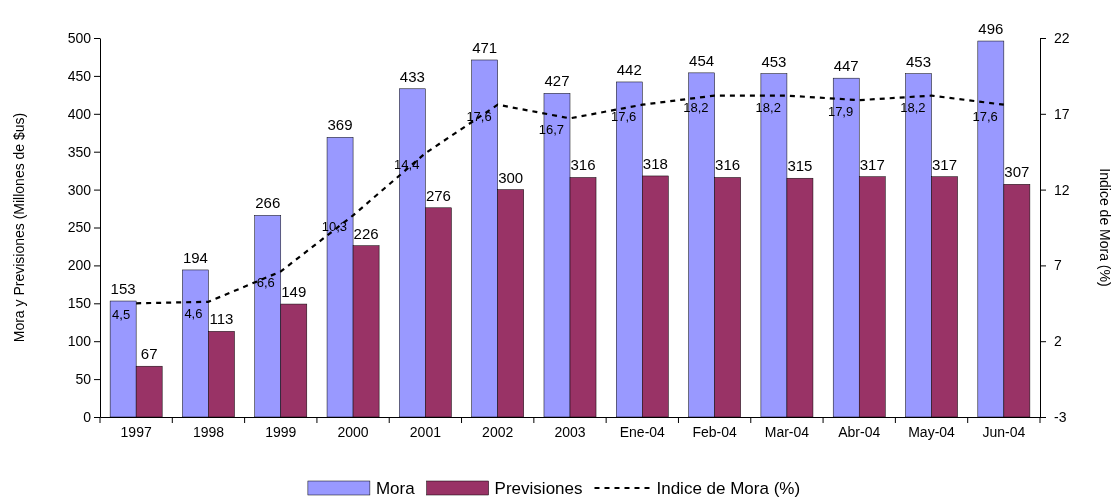  I want to click on y-tick-label: 350, so click(79, 151).